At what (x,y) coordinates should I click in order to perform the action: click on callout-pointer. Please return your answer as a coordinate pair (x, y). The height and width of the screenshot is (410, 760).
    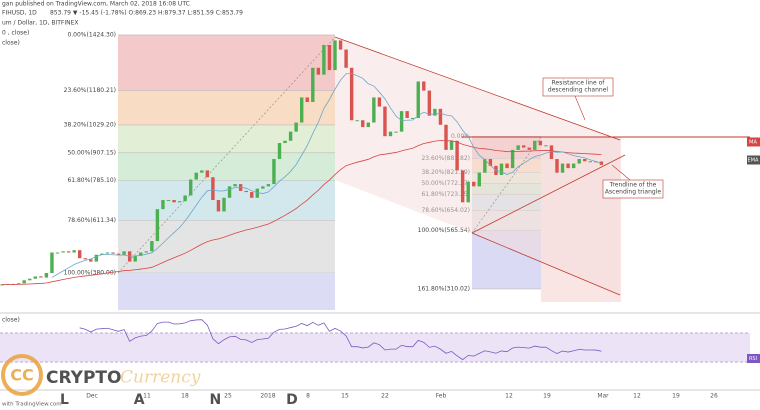
    Looking at the image, I should click on (580, 108).